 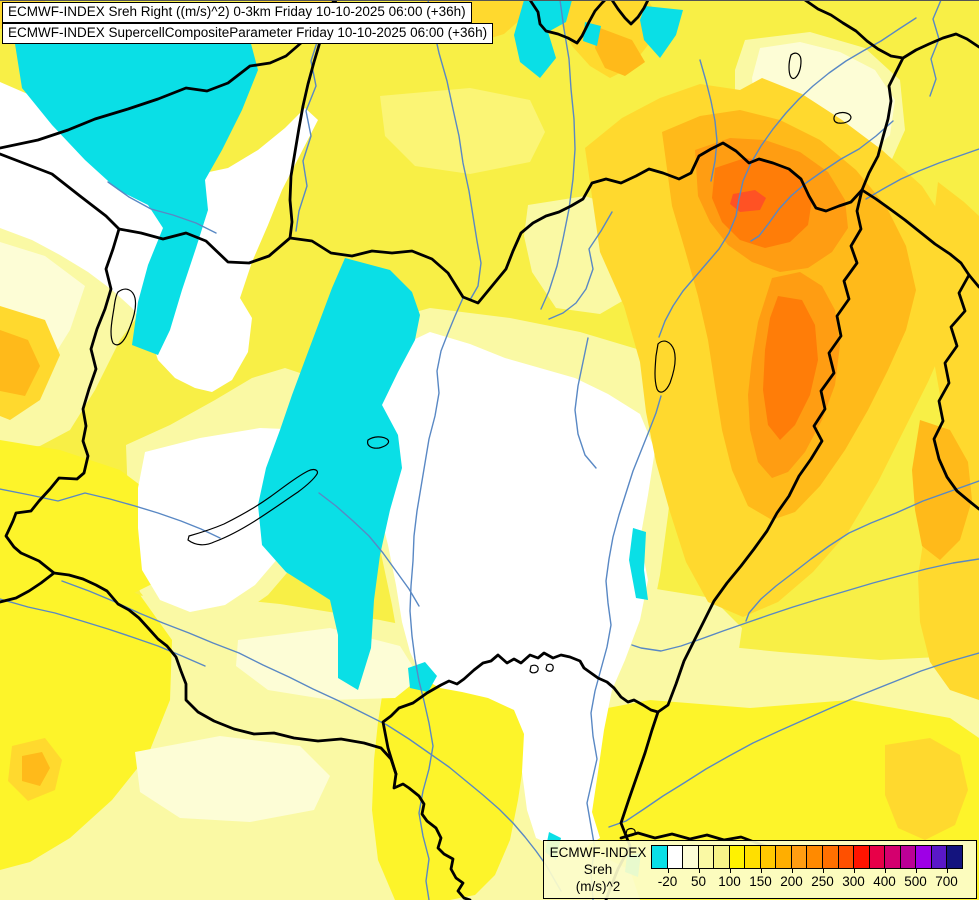 I want to click on contour-cyan-danube-south, so click(x=422, y=677).